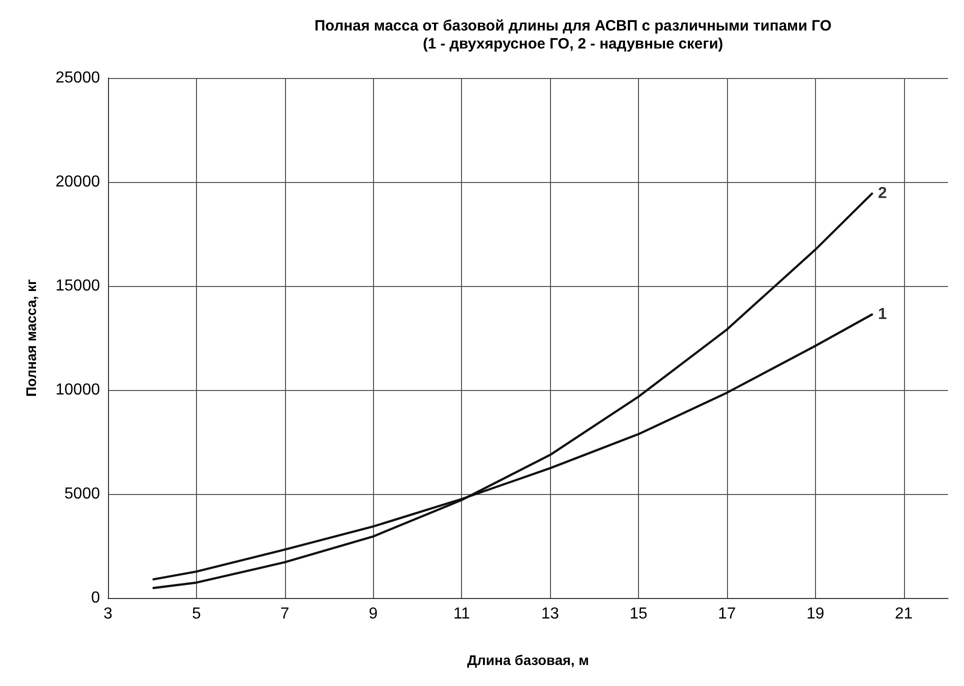 The height and width of the screenshot is (686, 964). I want to click on y-tick-label: 5000, so click(82, 494).